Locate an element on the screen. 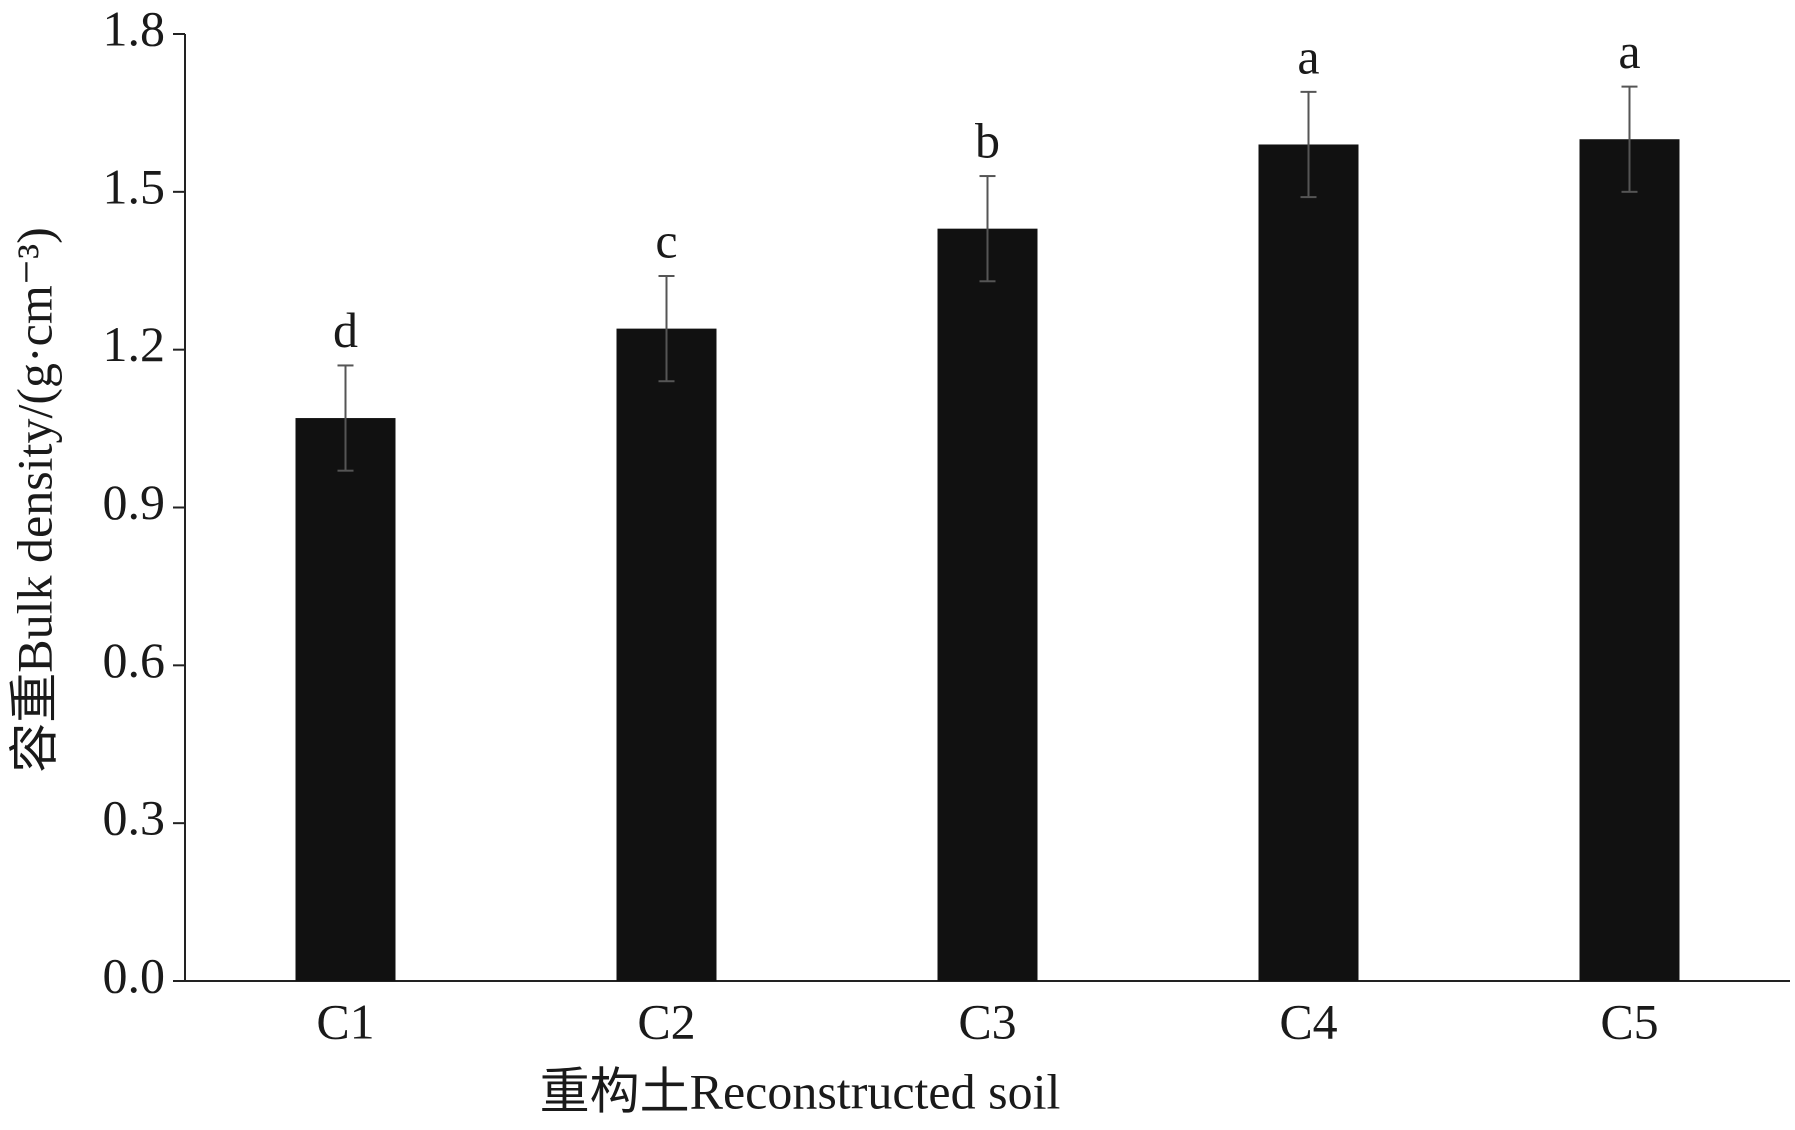 This screenshot has width=1795, height=1130. y-tick-label: 0.3 is located at coordinates (134, 818).